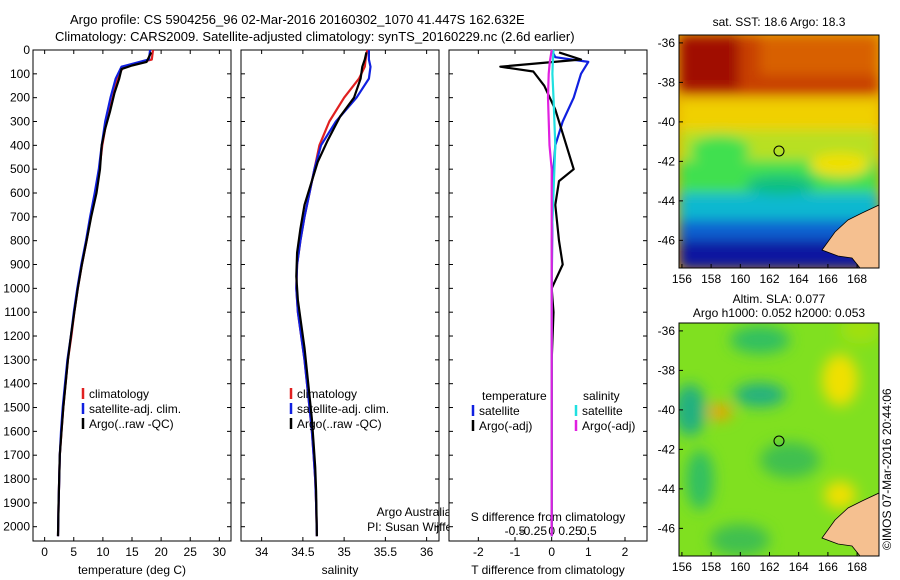  I want to click on legend-title-temperature: temperature, so click(514, 396).